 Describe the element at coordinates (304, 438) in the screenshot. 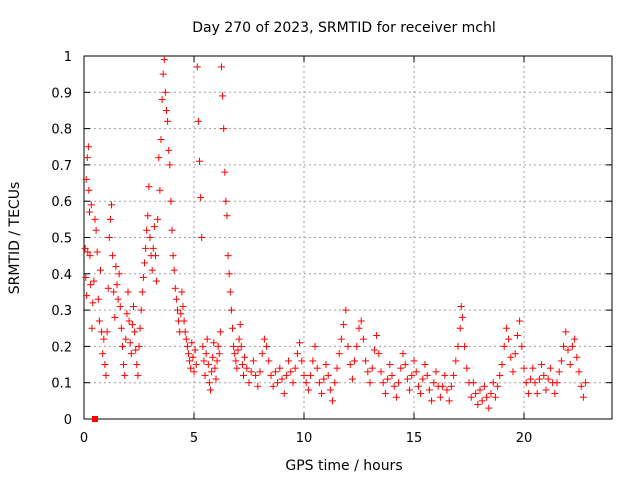

I see `x-tick-label: 10` at that location.